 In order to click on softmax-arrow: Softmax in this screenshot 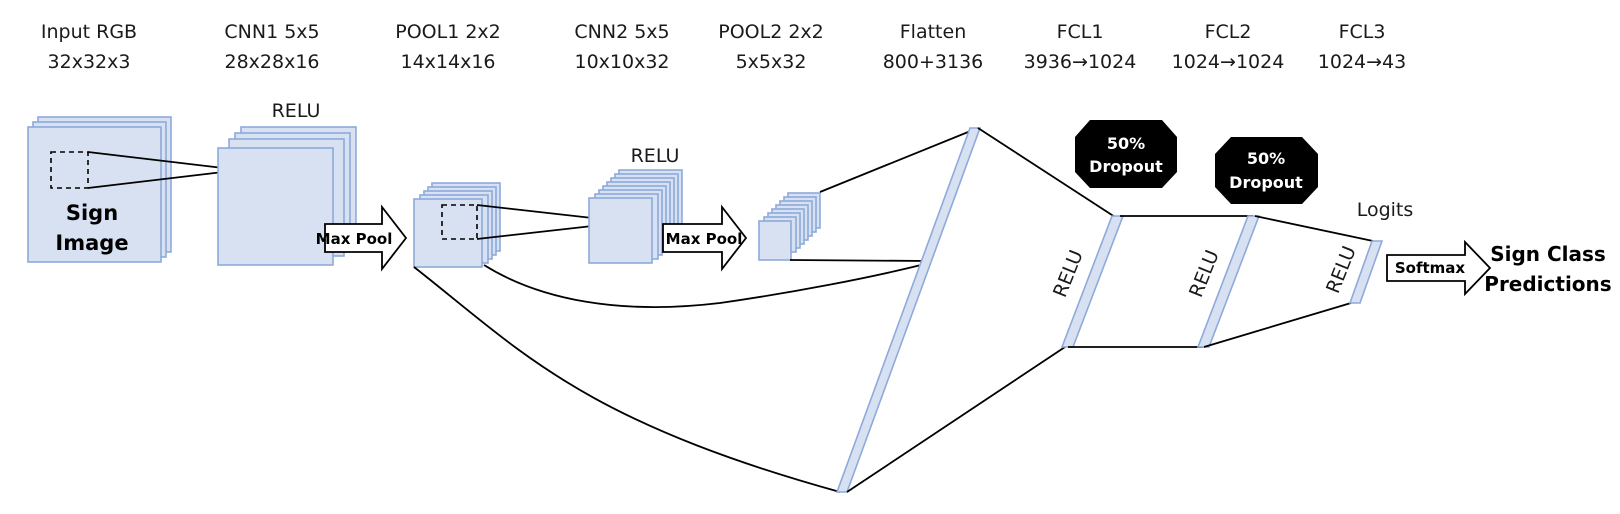, I will do `click(1439, 268)`.